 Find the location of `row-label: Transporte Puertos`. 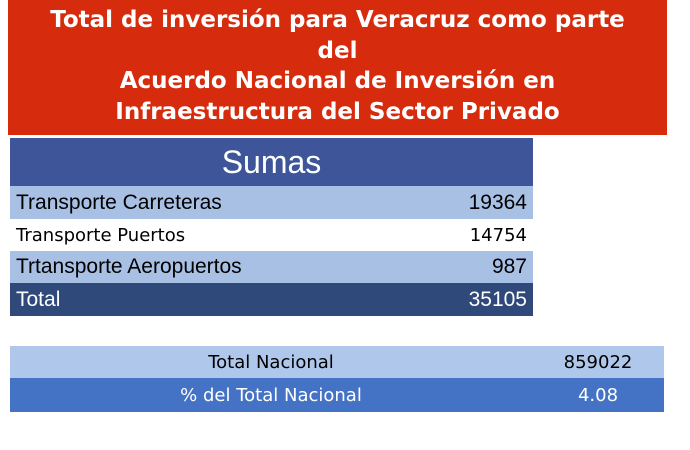

row-label: Transporte Puertos is located at coordinates (101, 235).